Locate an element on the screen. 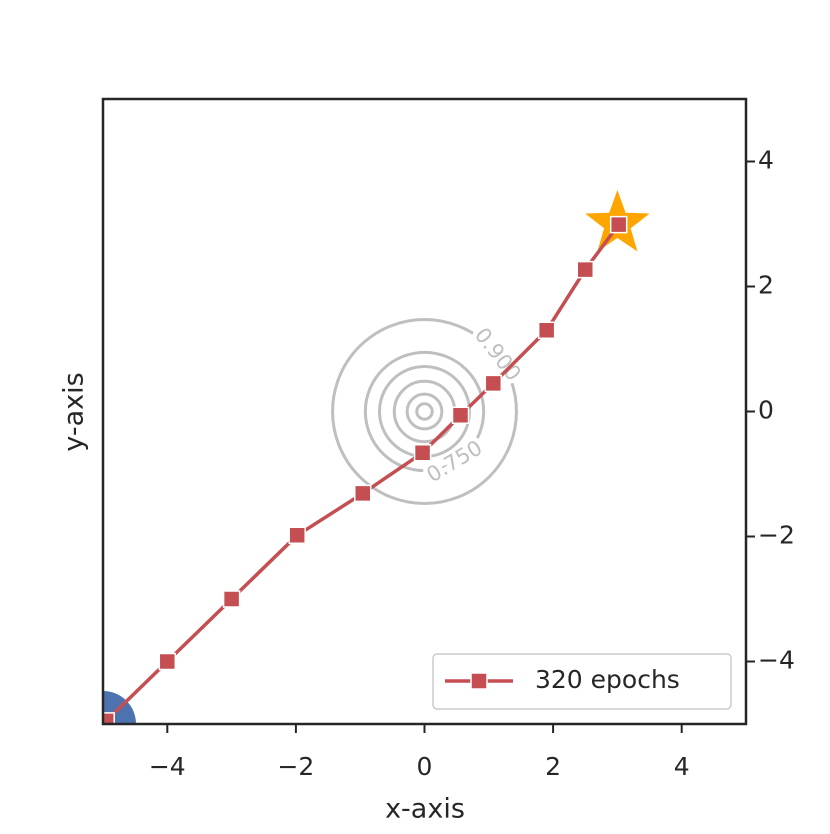 The height and width of the screenshot is (834, 830). y-tick-label: −4 is located at coordinates (776, 660).